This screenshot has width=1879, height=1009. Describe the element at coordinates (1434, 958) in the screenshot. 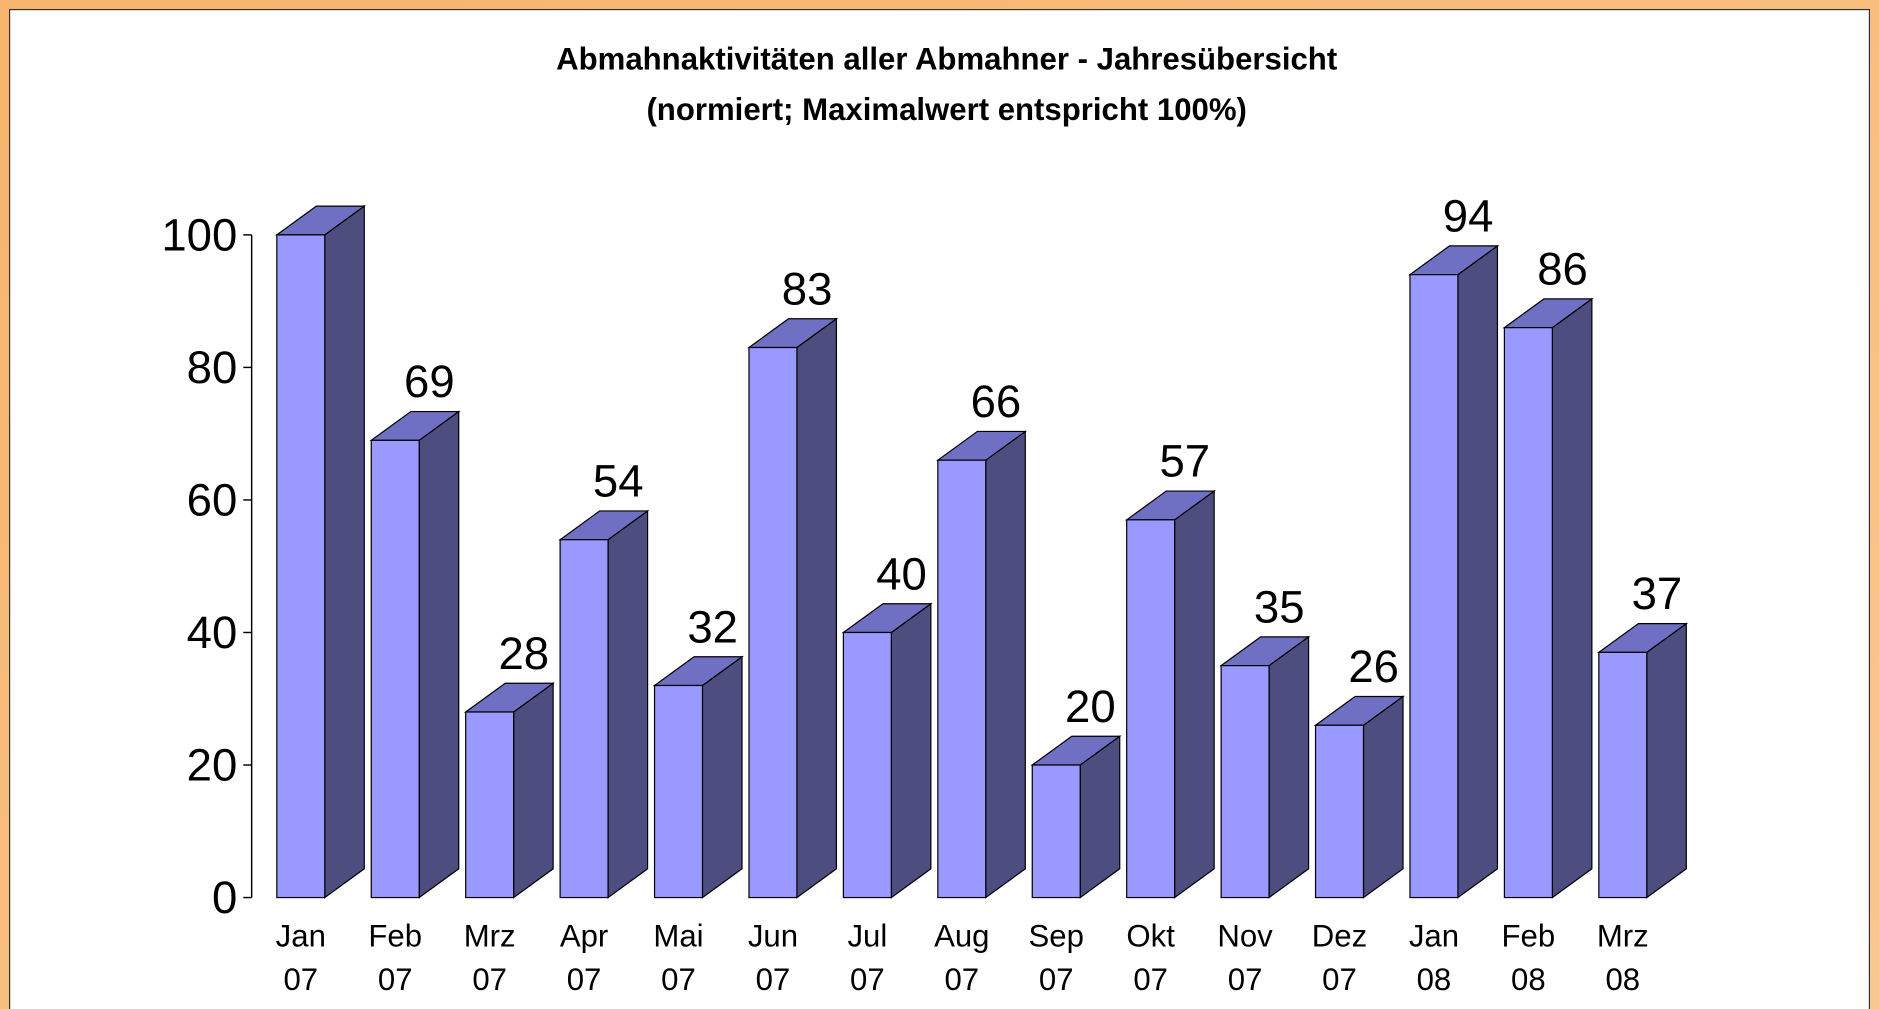

I see `x-tick-label: Jan 08` at that location.